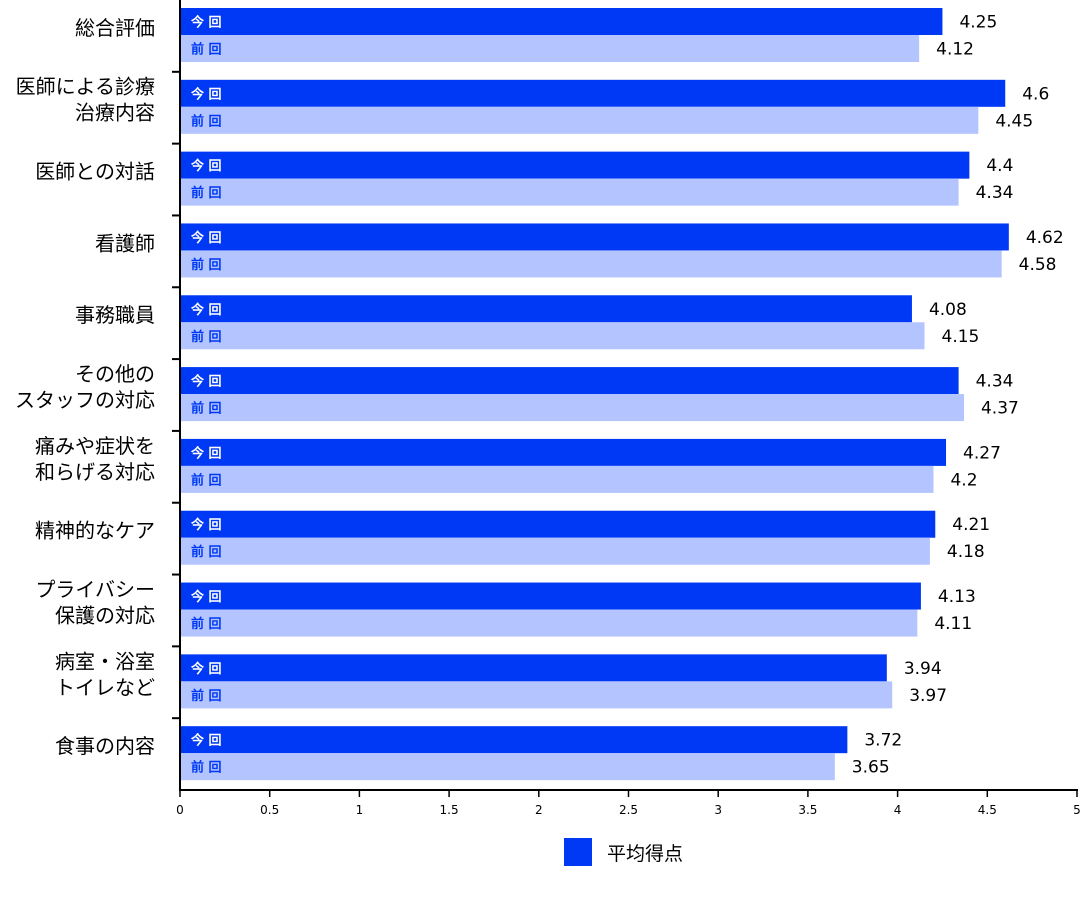 This screenshot has width=1080, height=900. What do you see at coordinates (539, 810) in the screenshot?
I see `x-tick-label-4: 2` at bounding box center [539, 810].